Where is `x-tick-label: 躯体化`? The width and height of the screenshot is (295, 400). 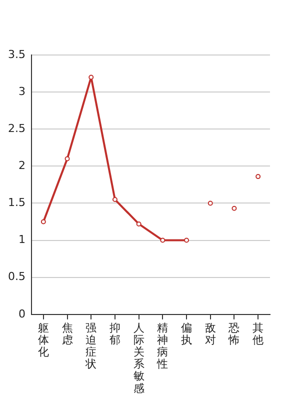
x-tick-label: 躯体化 is located at coordinates (43, 340).